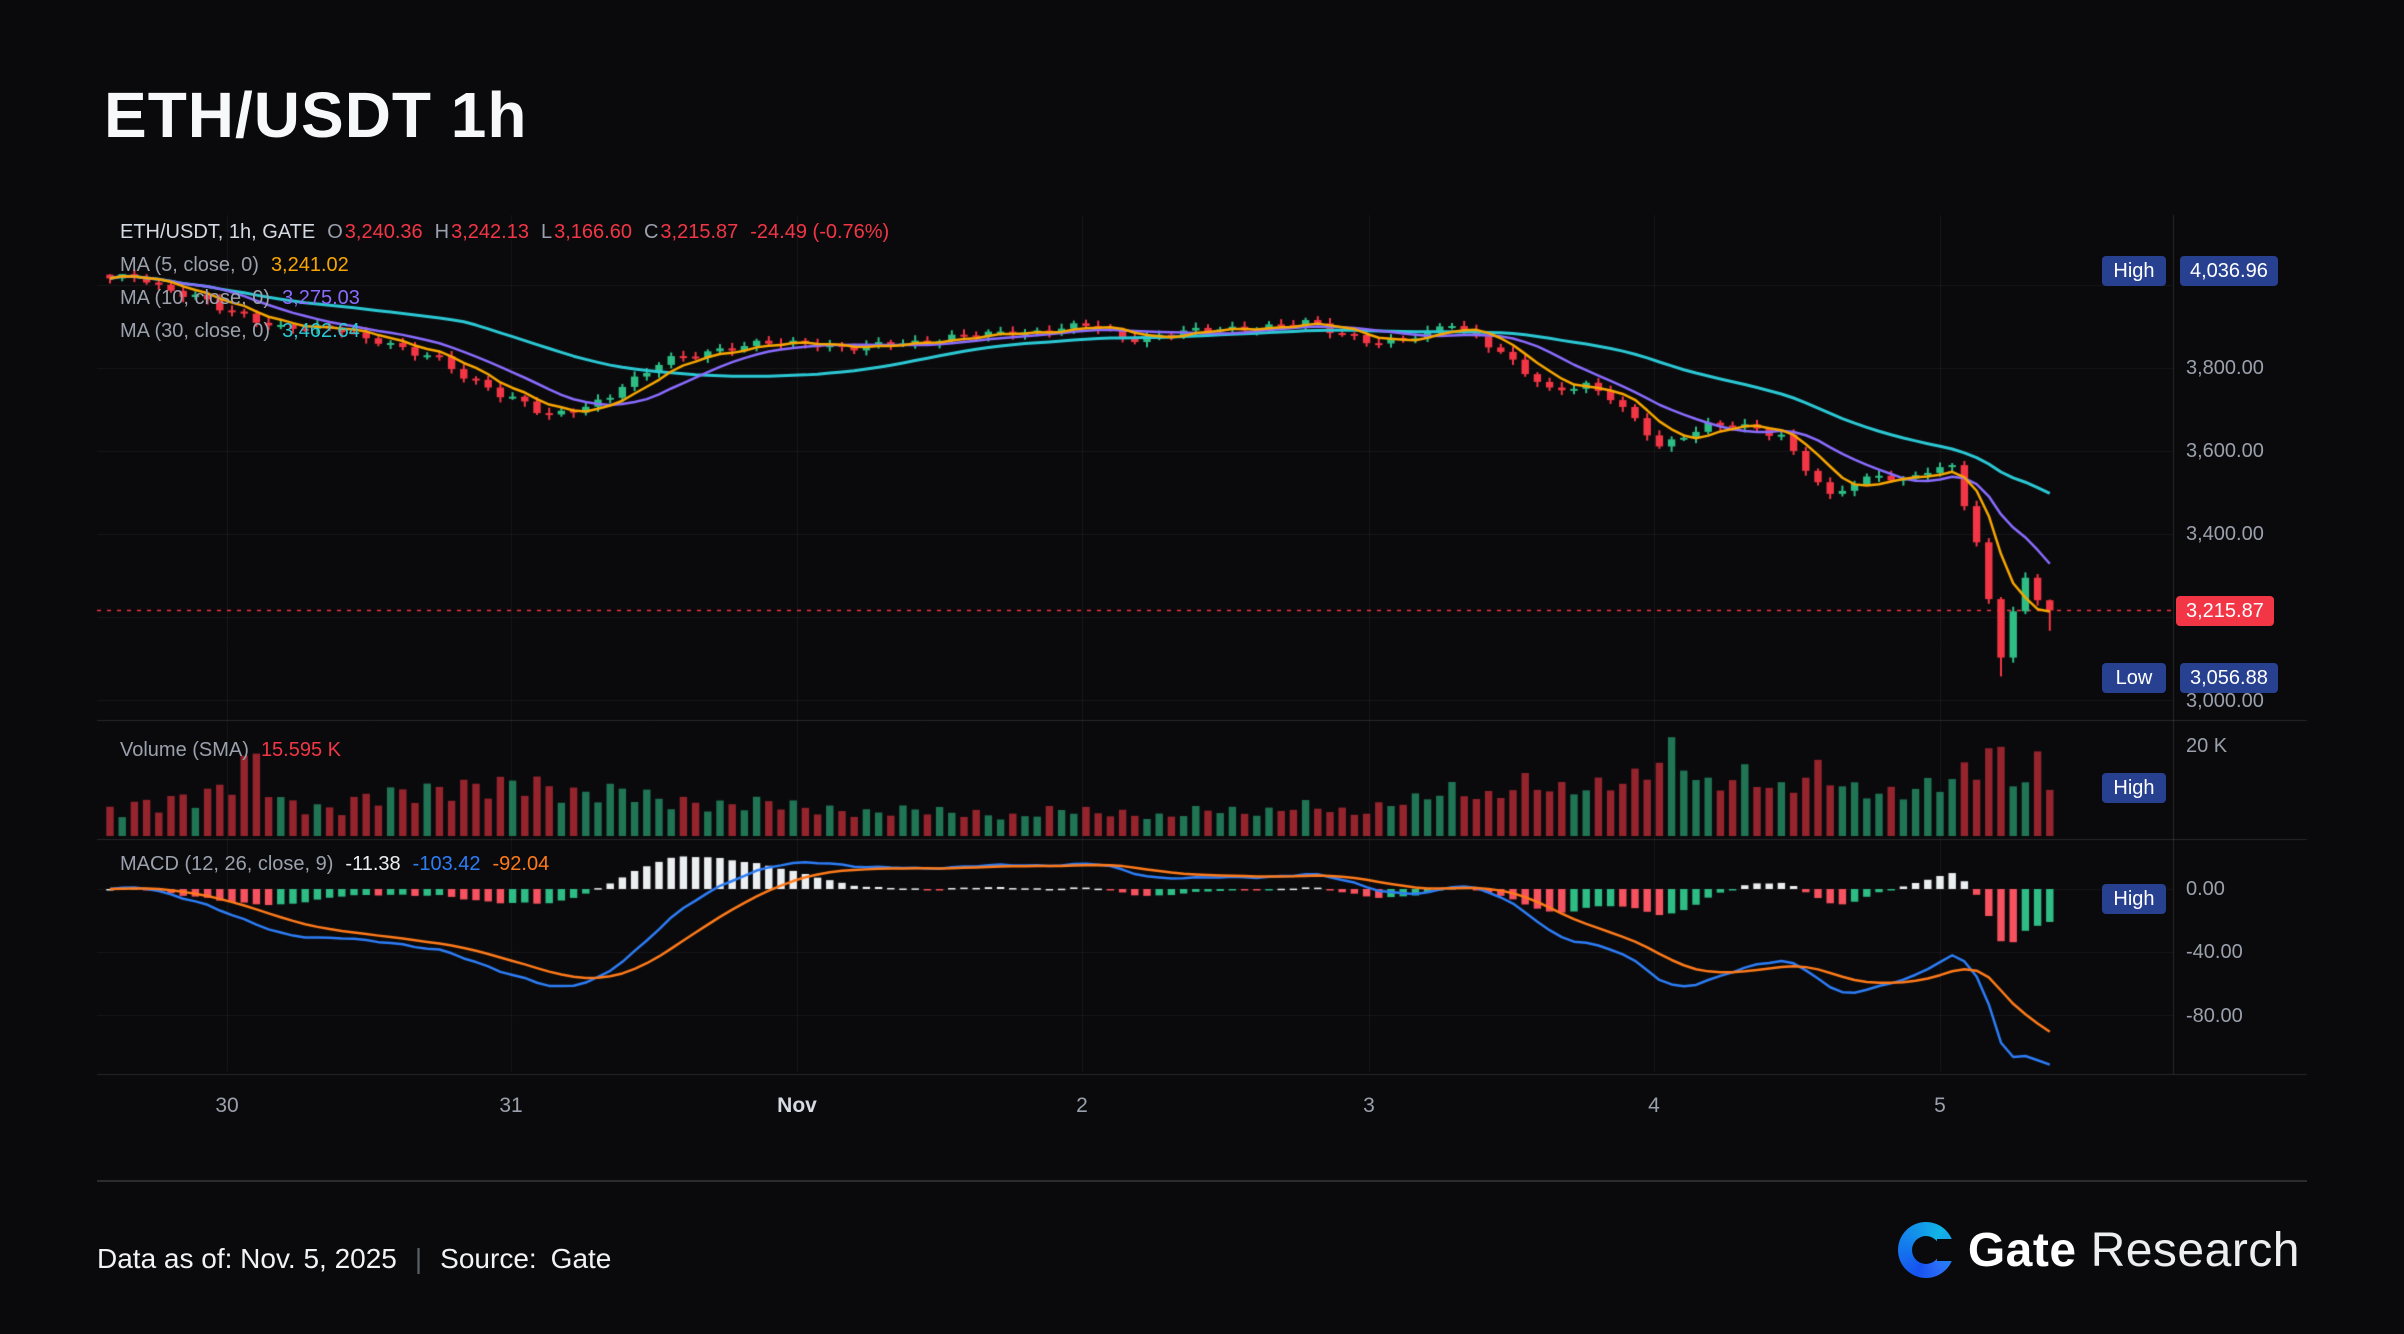 This screenshot has height=1334, width=2404. I want to click on brand-suffix: Research, so click(2195, 1250).